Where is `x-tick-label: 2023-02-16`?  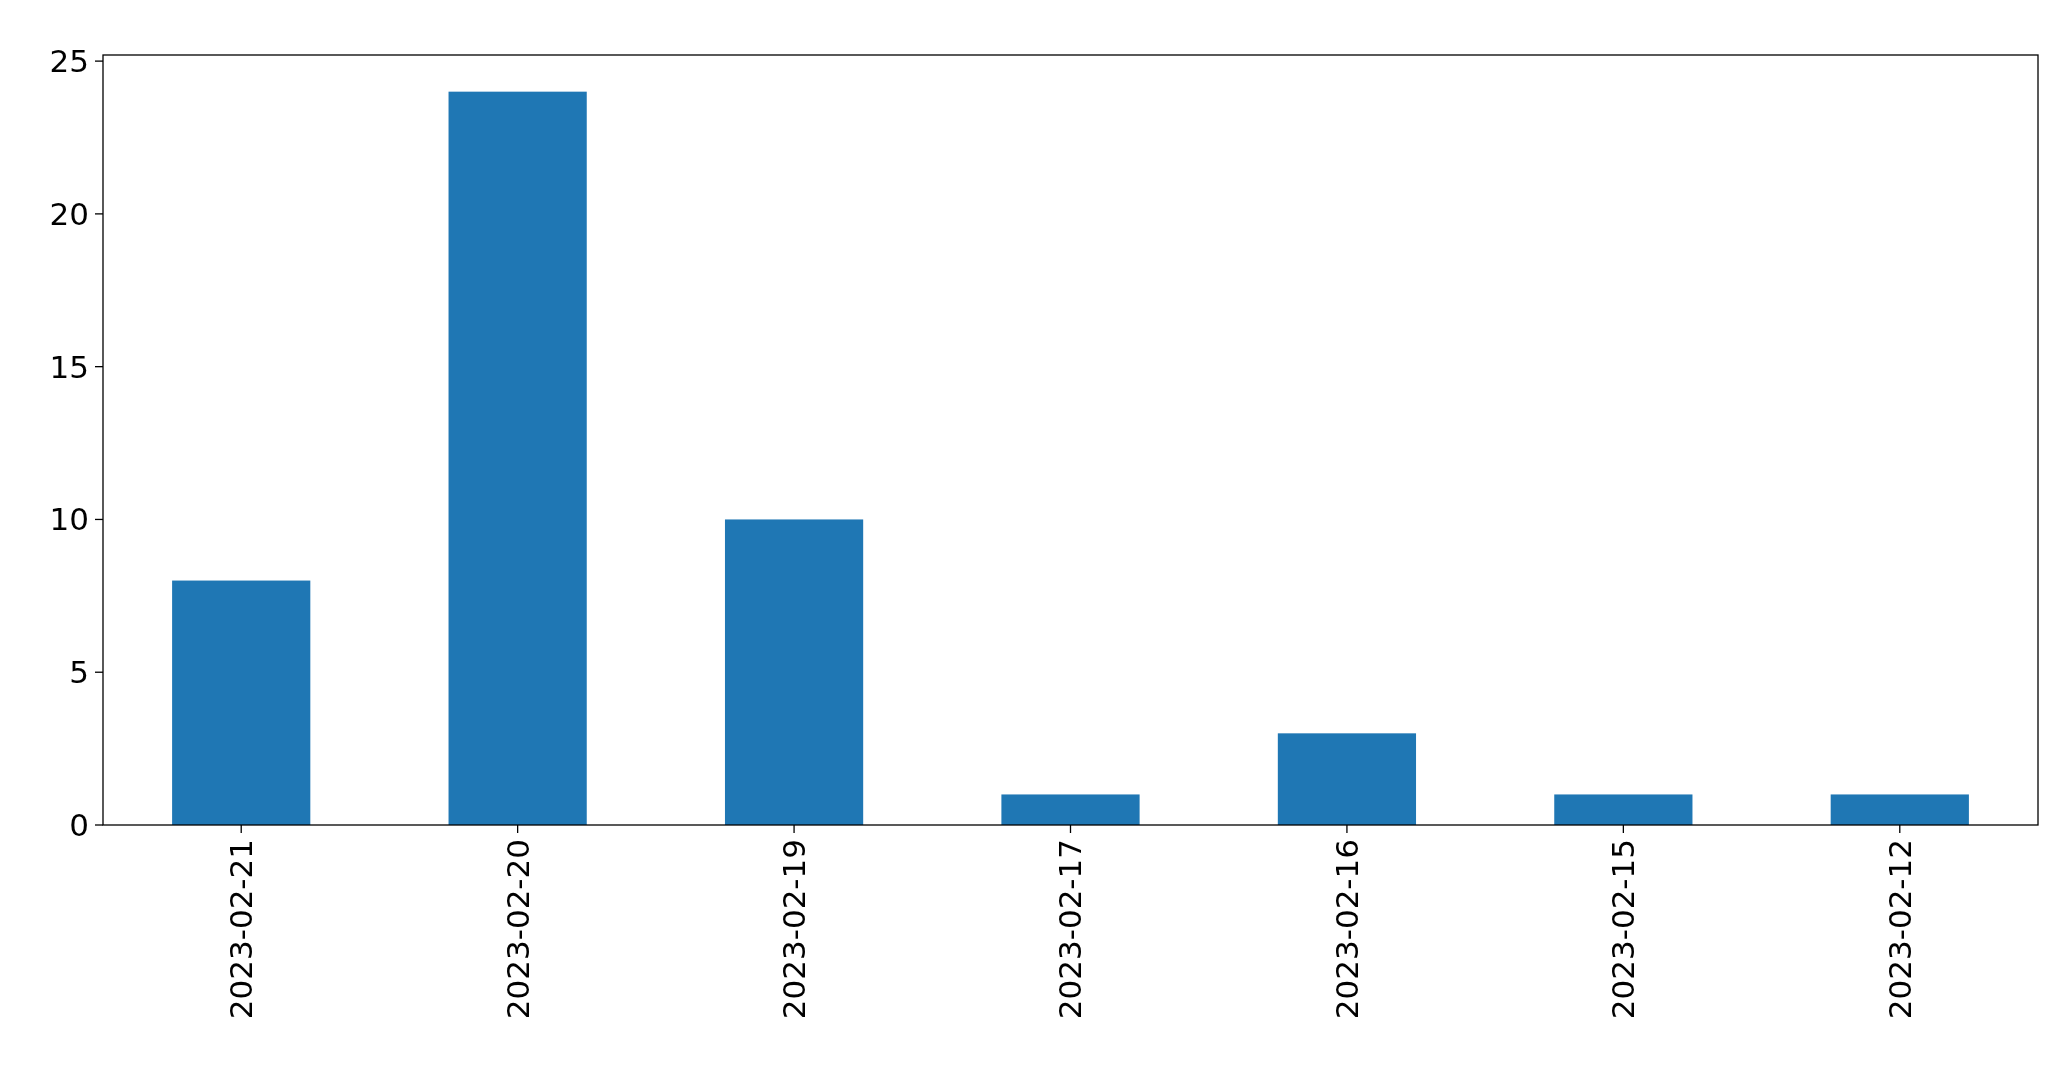 x-tick-label: 2023-02-16 is located at coordinates (1346, 929).